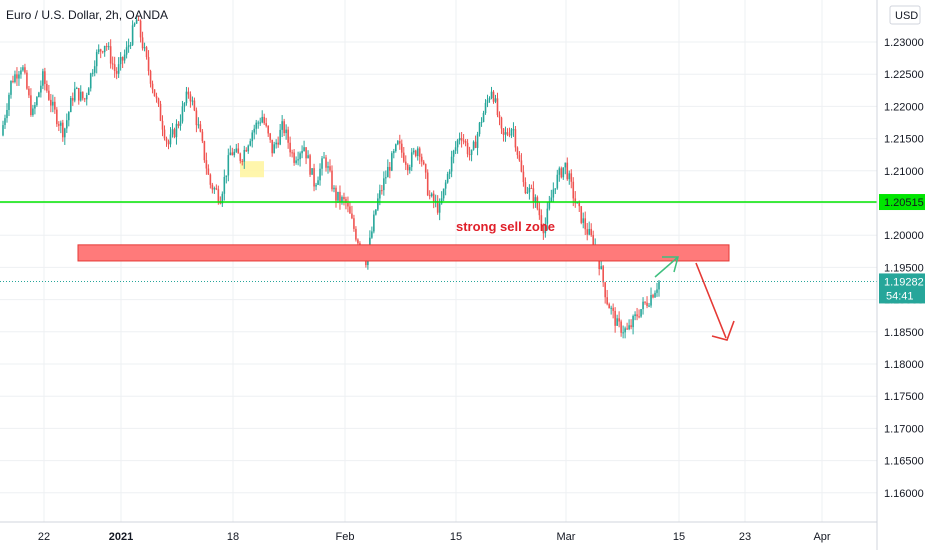 The image size is (932, 550). Describe the element at coordinates (715, 301) in the screenshot. I see `red-arrow` at that location.